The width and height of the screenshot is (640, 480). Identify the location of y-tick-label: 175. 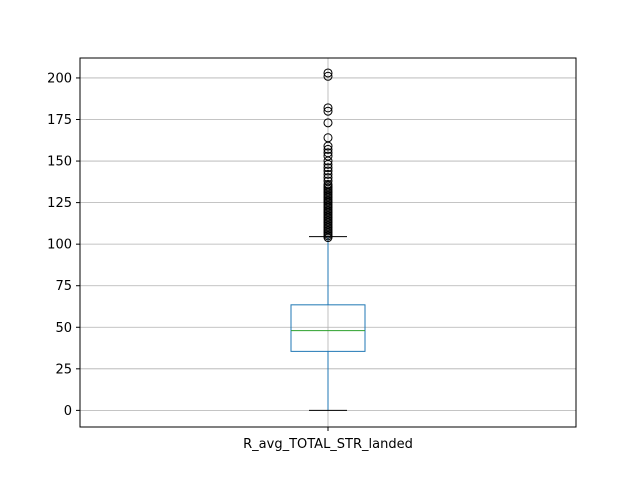
(59, 120).